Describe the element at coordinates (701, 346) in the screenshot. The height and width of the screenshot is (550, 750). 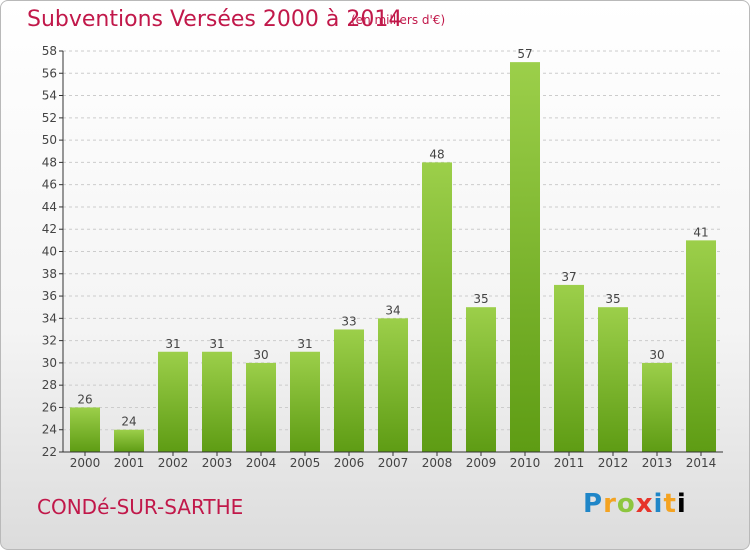
I see `bar-2014` at that location.